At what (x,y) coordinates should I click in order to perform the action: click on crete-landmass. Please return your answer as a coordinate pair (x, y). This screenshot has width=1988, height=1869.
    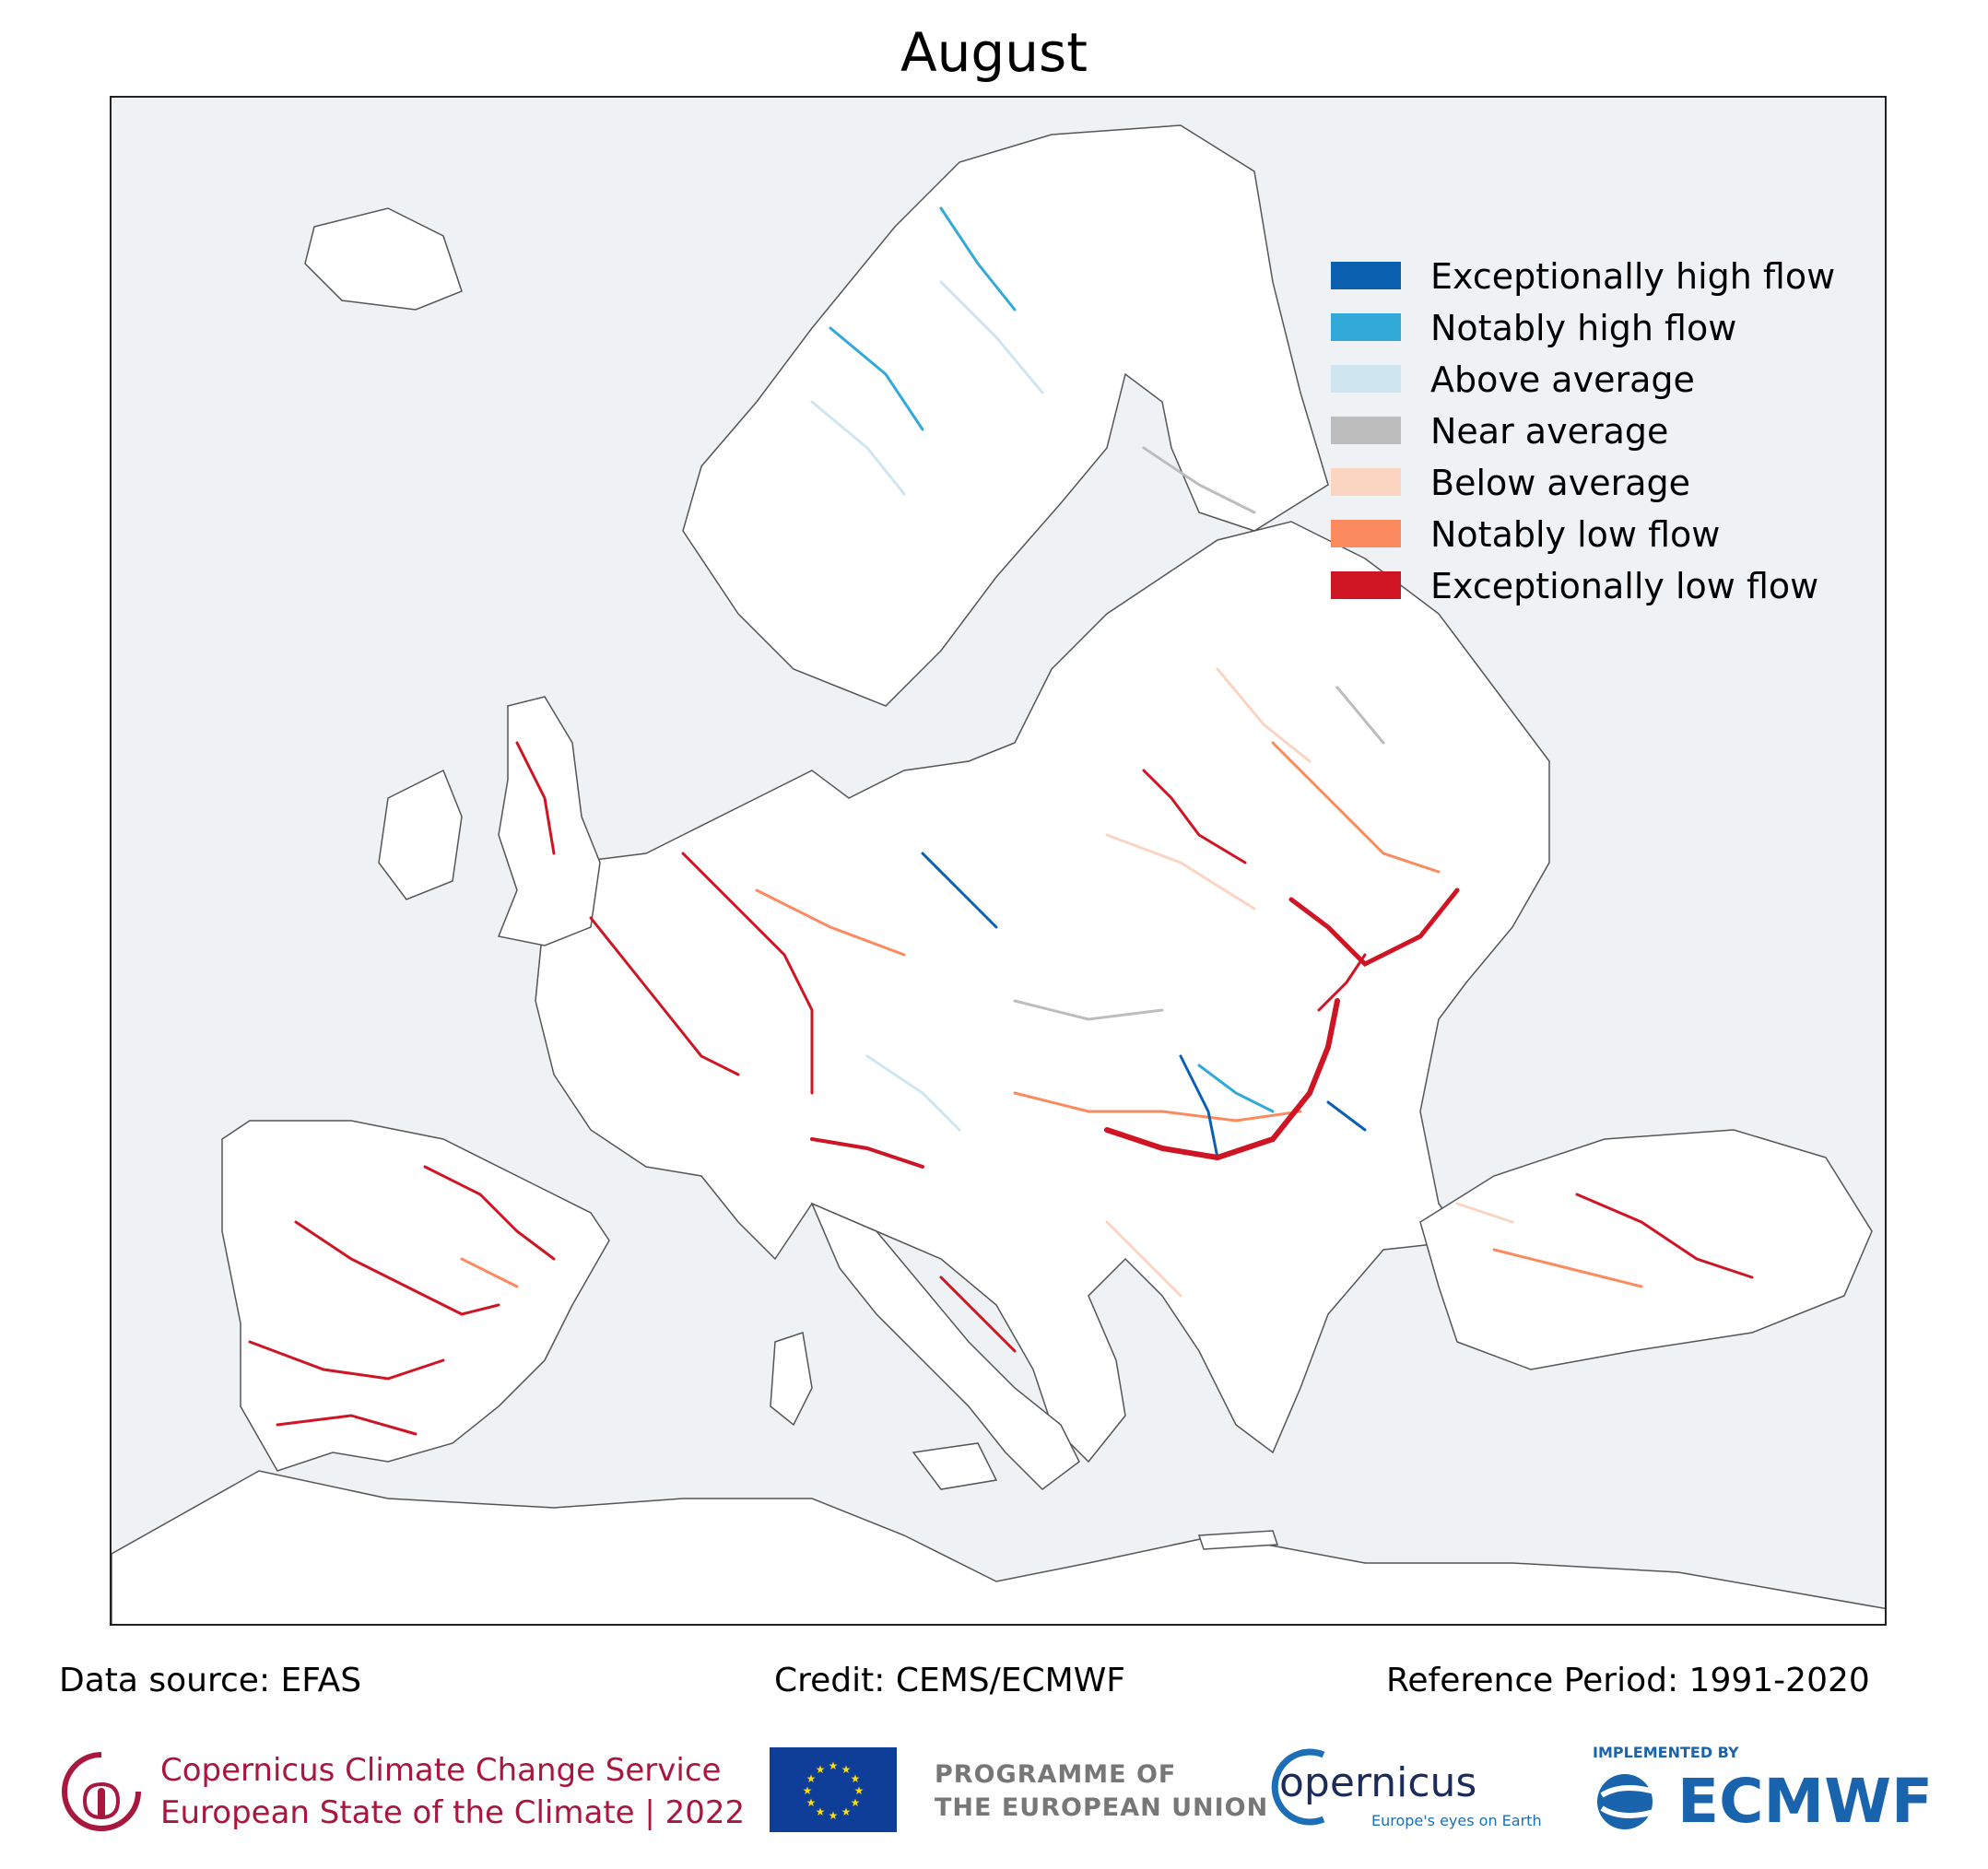
    Looking at the image, I should click on (1238, 1540).